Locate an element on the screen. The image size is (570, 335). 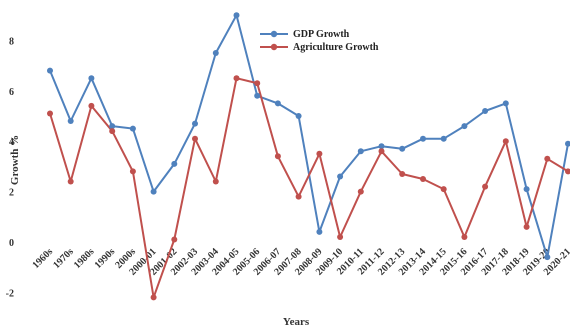
y-tick-label: 0 is located at coordinates (11, 243).